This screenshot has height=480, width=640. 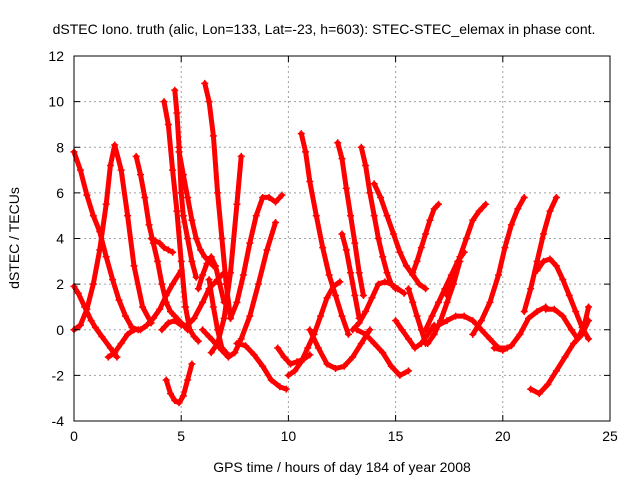 I want to click on x-tick-label: 5, so click(x=181, y=436).